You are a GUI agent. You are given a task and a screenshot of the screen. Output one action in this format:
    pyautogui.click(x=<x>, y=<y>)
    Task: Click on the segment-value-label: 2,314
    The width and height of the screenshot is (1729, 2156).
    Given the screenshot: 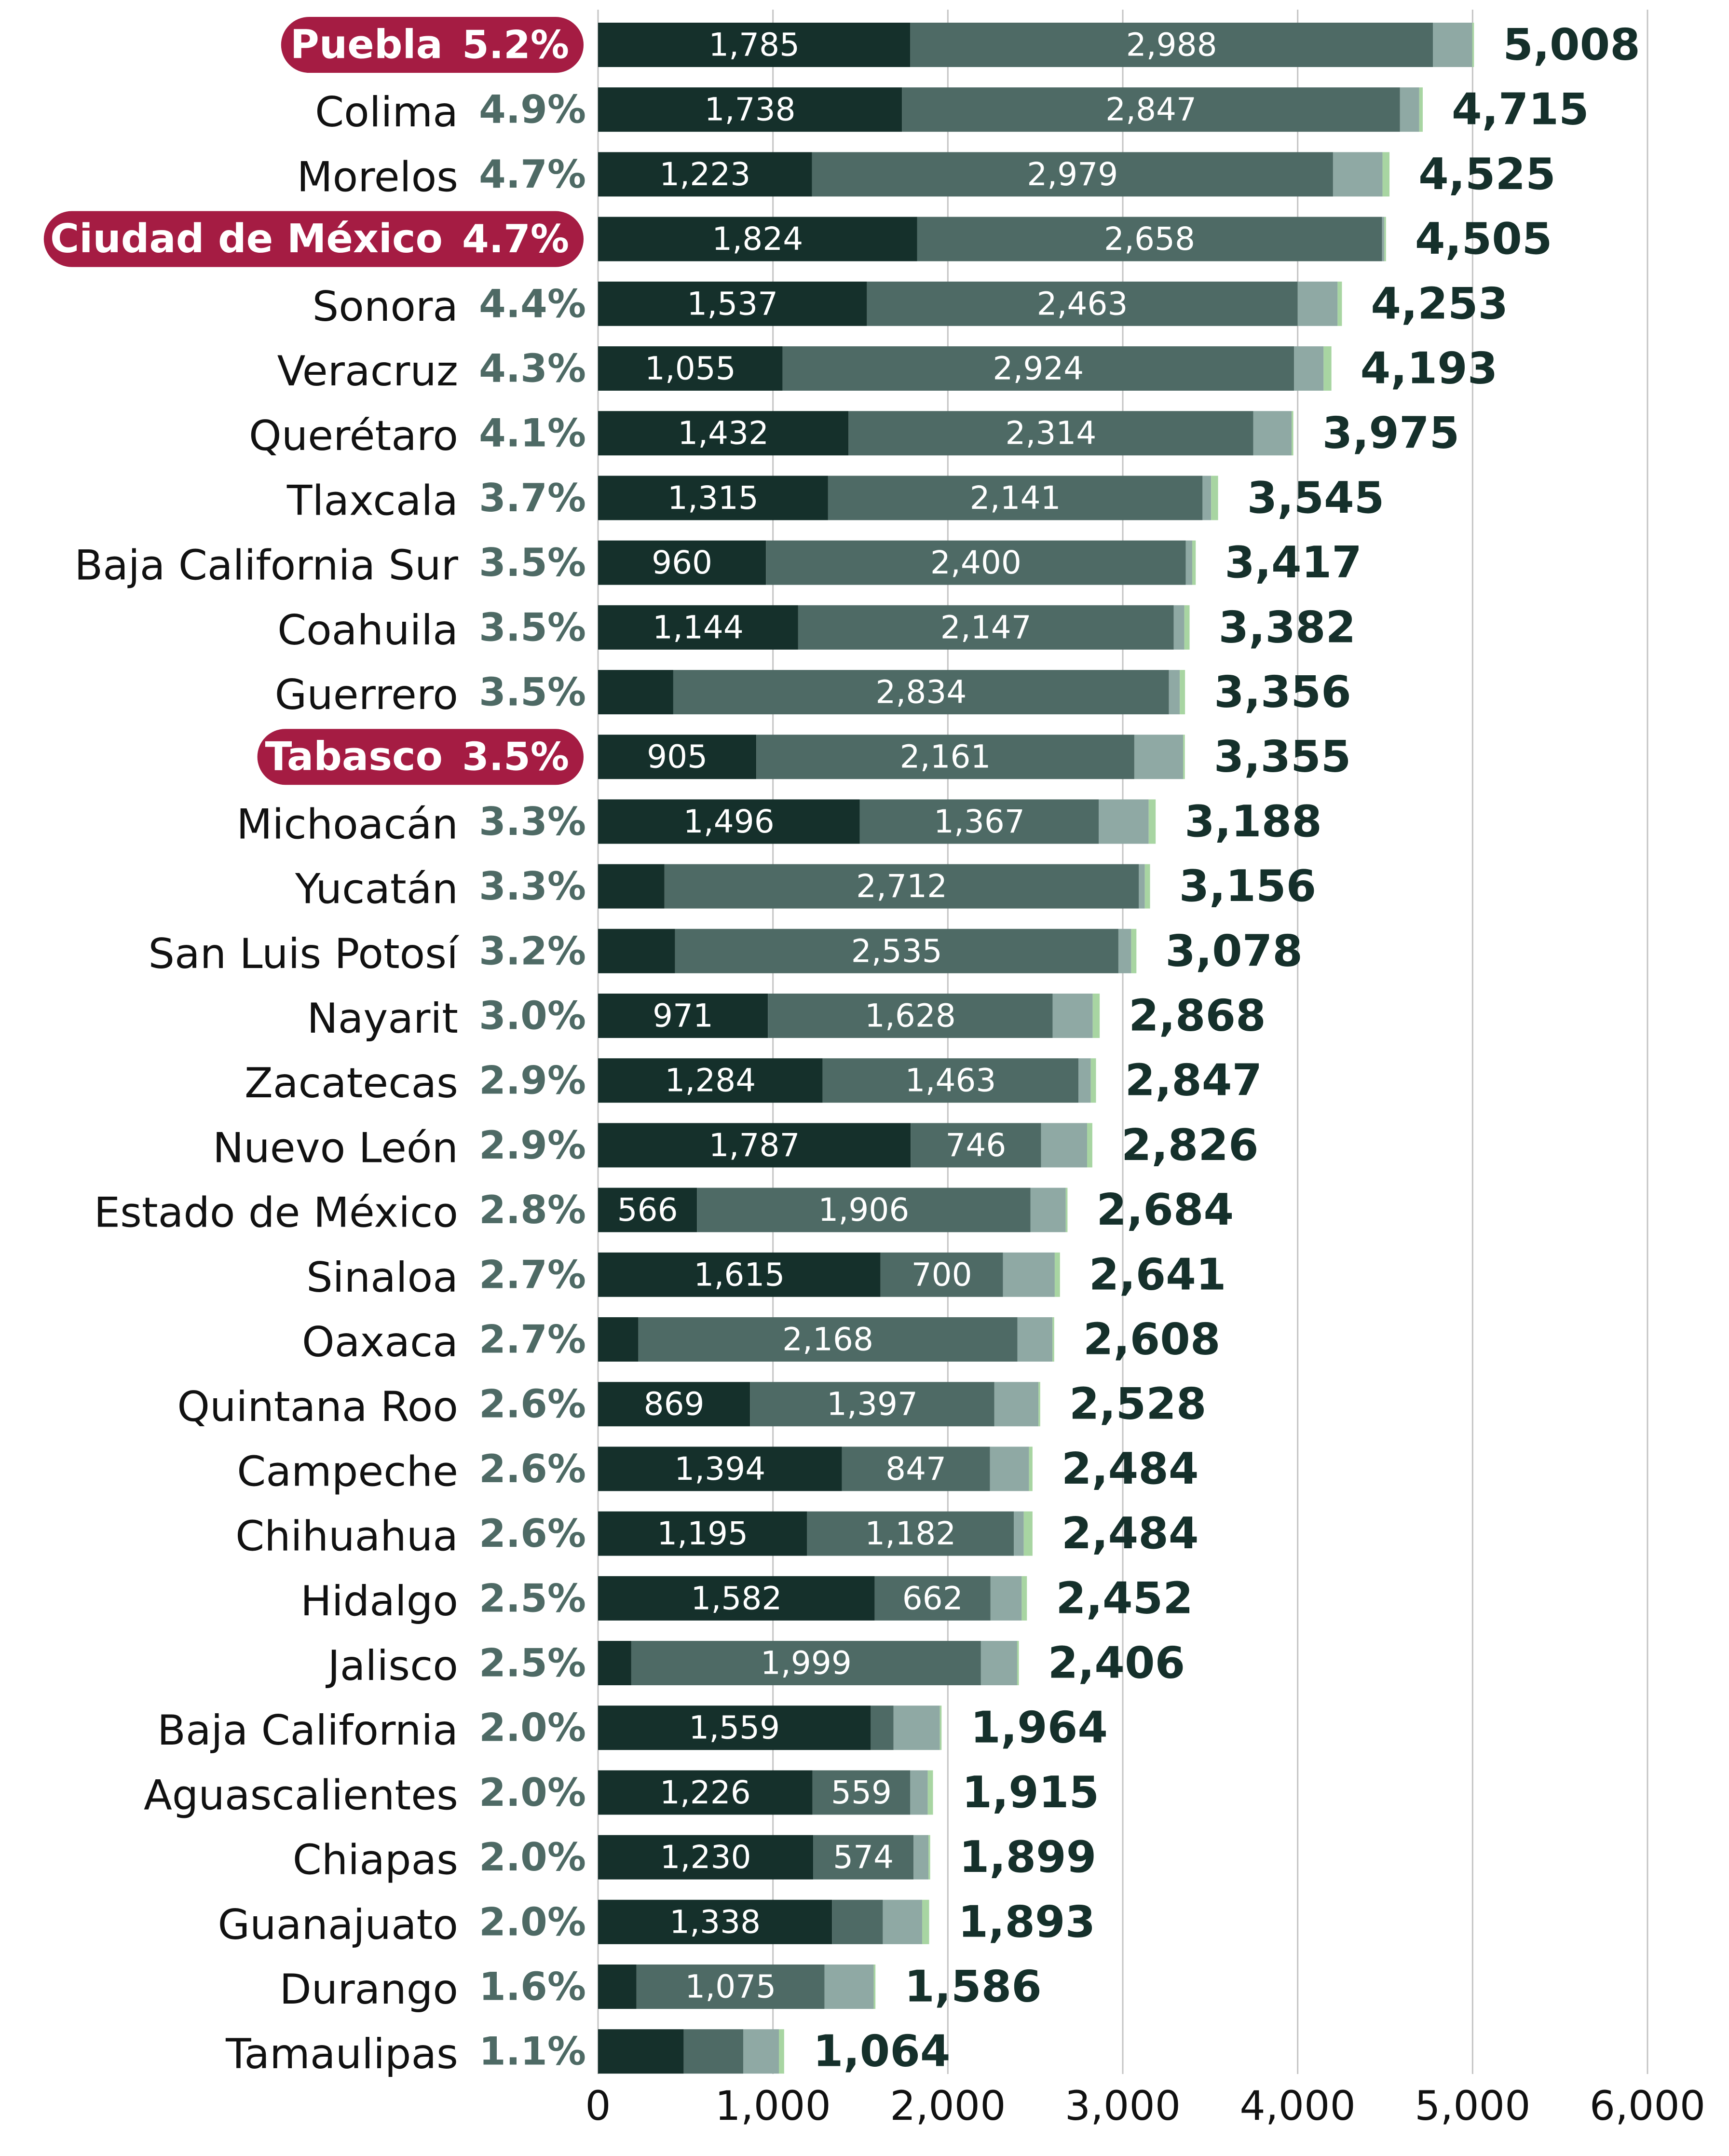 What is the action you would take?
    pyautogui.click(x=1050, y=433)
    